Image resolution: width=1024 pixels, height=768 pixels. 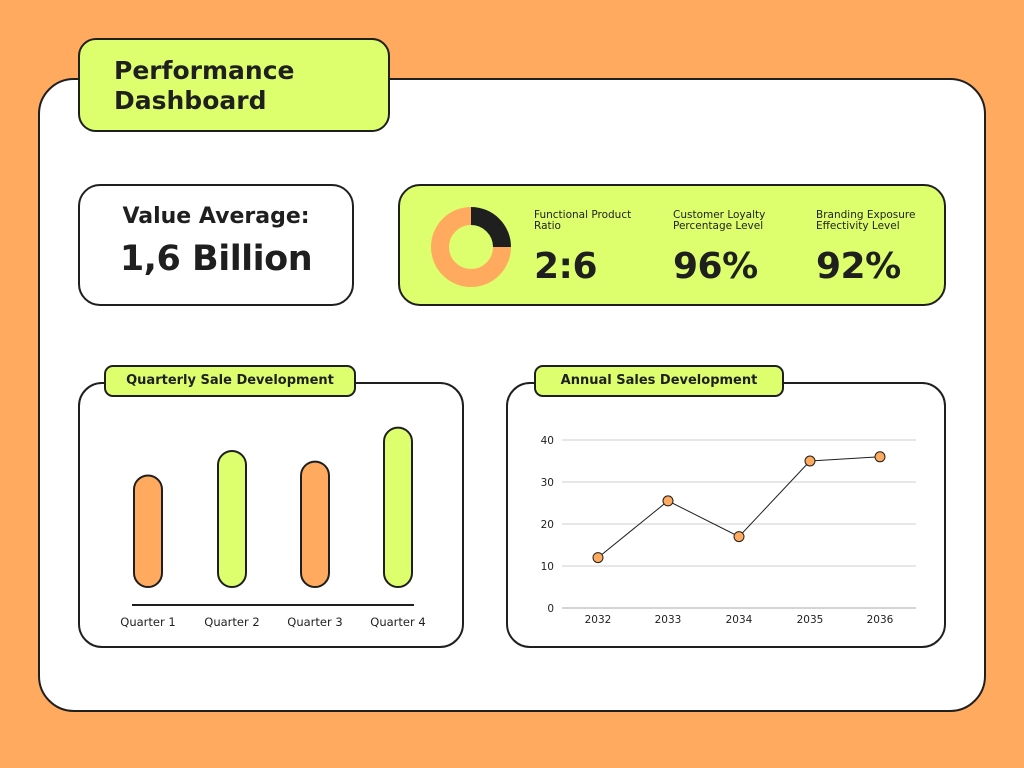 I want to click on kpi-value: 2:6, so click(x=566, y=266).